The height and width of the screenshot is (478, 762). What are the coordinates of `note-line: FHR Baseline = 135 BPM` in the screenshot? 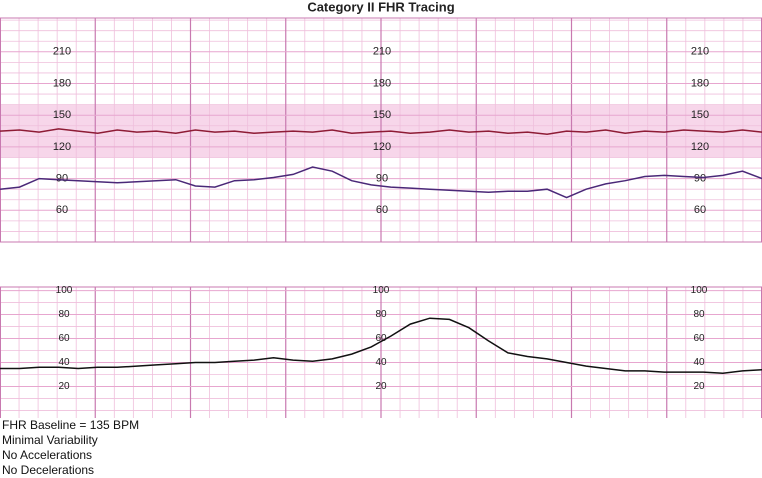 It's located at (71, 425).